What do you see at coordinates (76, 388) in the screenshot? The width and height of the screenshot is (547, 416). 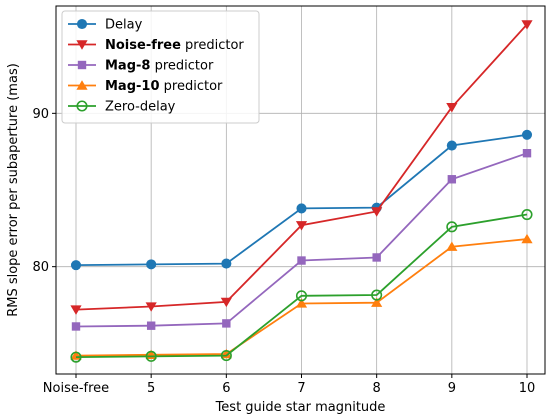 I see `x-tick-label: Noise-free` at bounding box center [76, 388].